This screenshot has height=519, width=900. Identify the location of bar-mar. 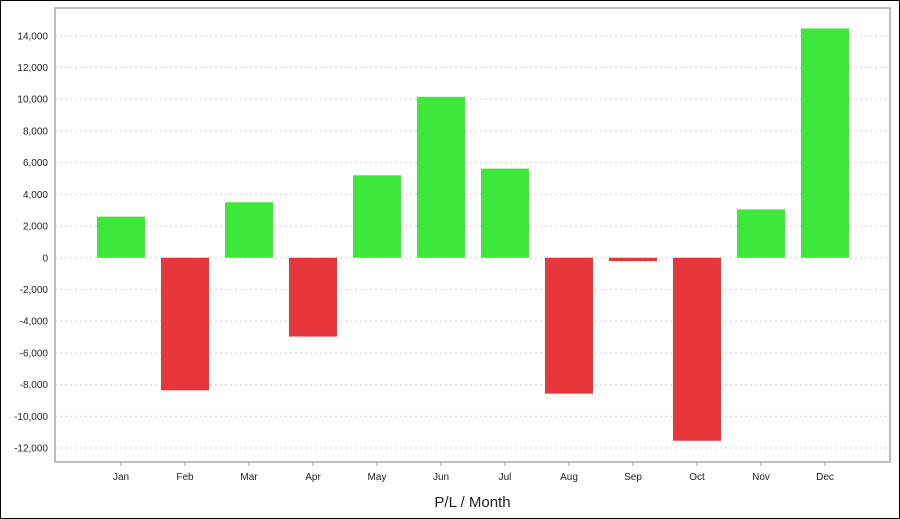
(249, 230).